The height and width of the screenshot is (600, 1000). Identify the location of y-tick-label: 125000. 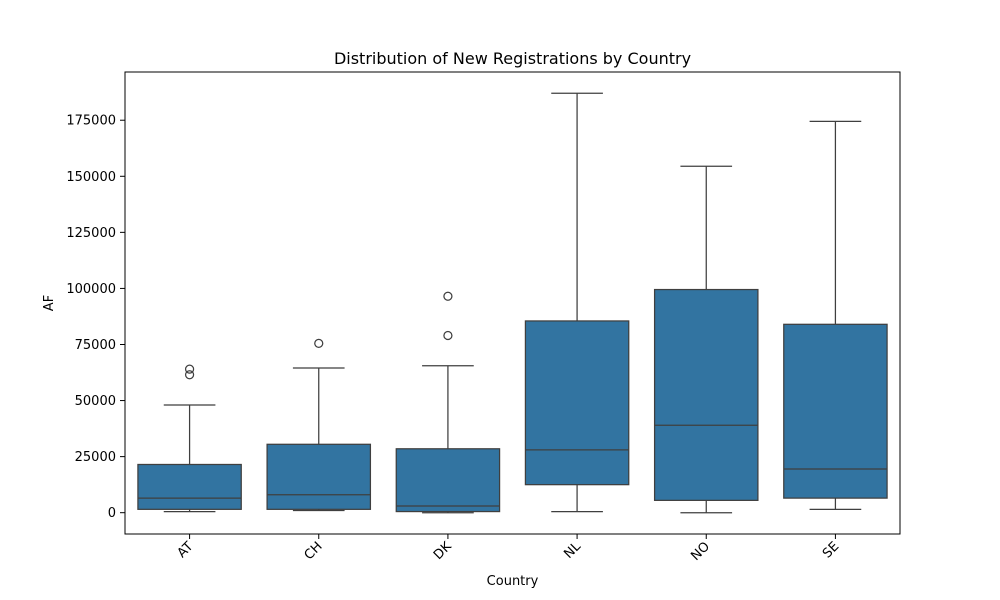
(91, 233).